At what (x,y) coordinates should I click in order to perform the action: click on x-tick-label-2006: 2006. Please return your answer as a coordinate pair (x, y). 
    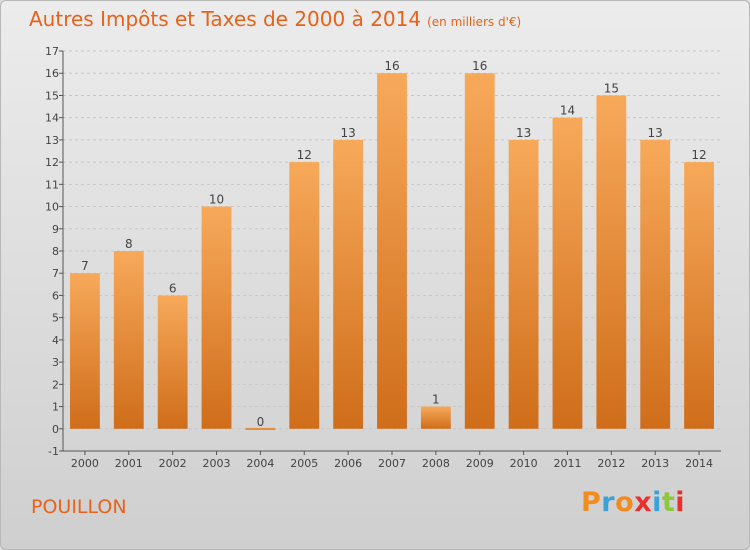
    Looking at the image, I should click on (348, 463).